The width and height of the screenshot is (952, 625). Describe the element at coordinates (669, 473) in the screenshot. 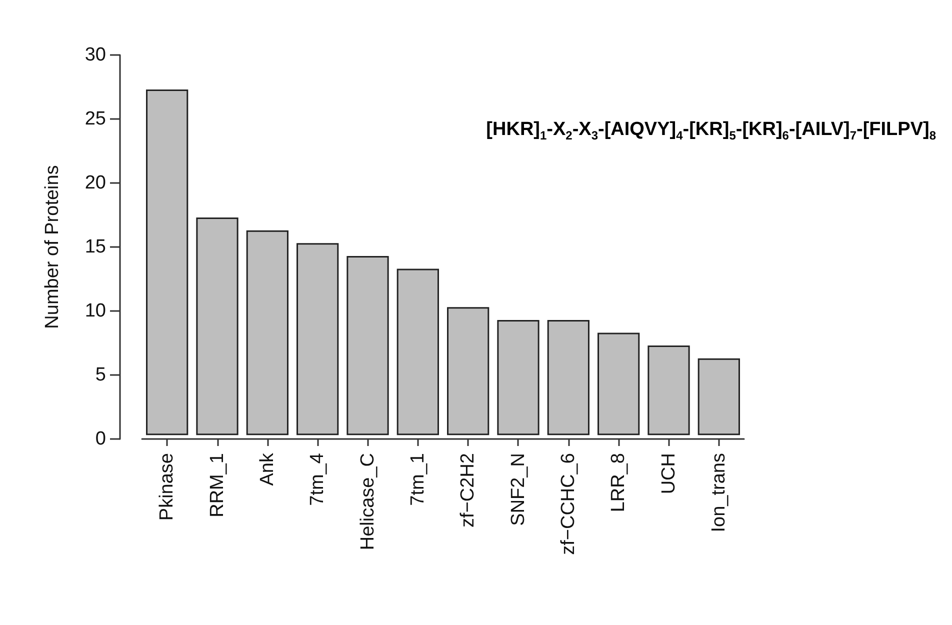

I see `x-tick-label: UCH` at that location.